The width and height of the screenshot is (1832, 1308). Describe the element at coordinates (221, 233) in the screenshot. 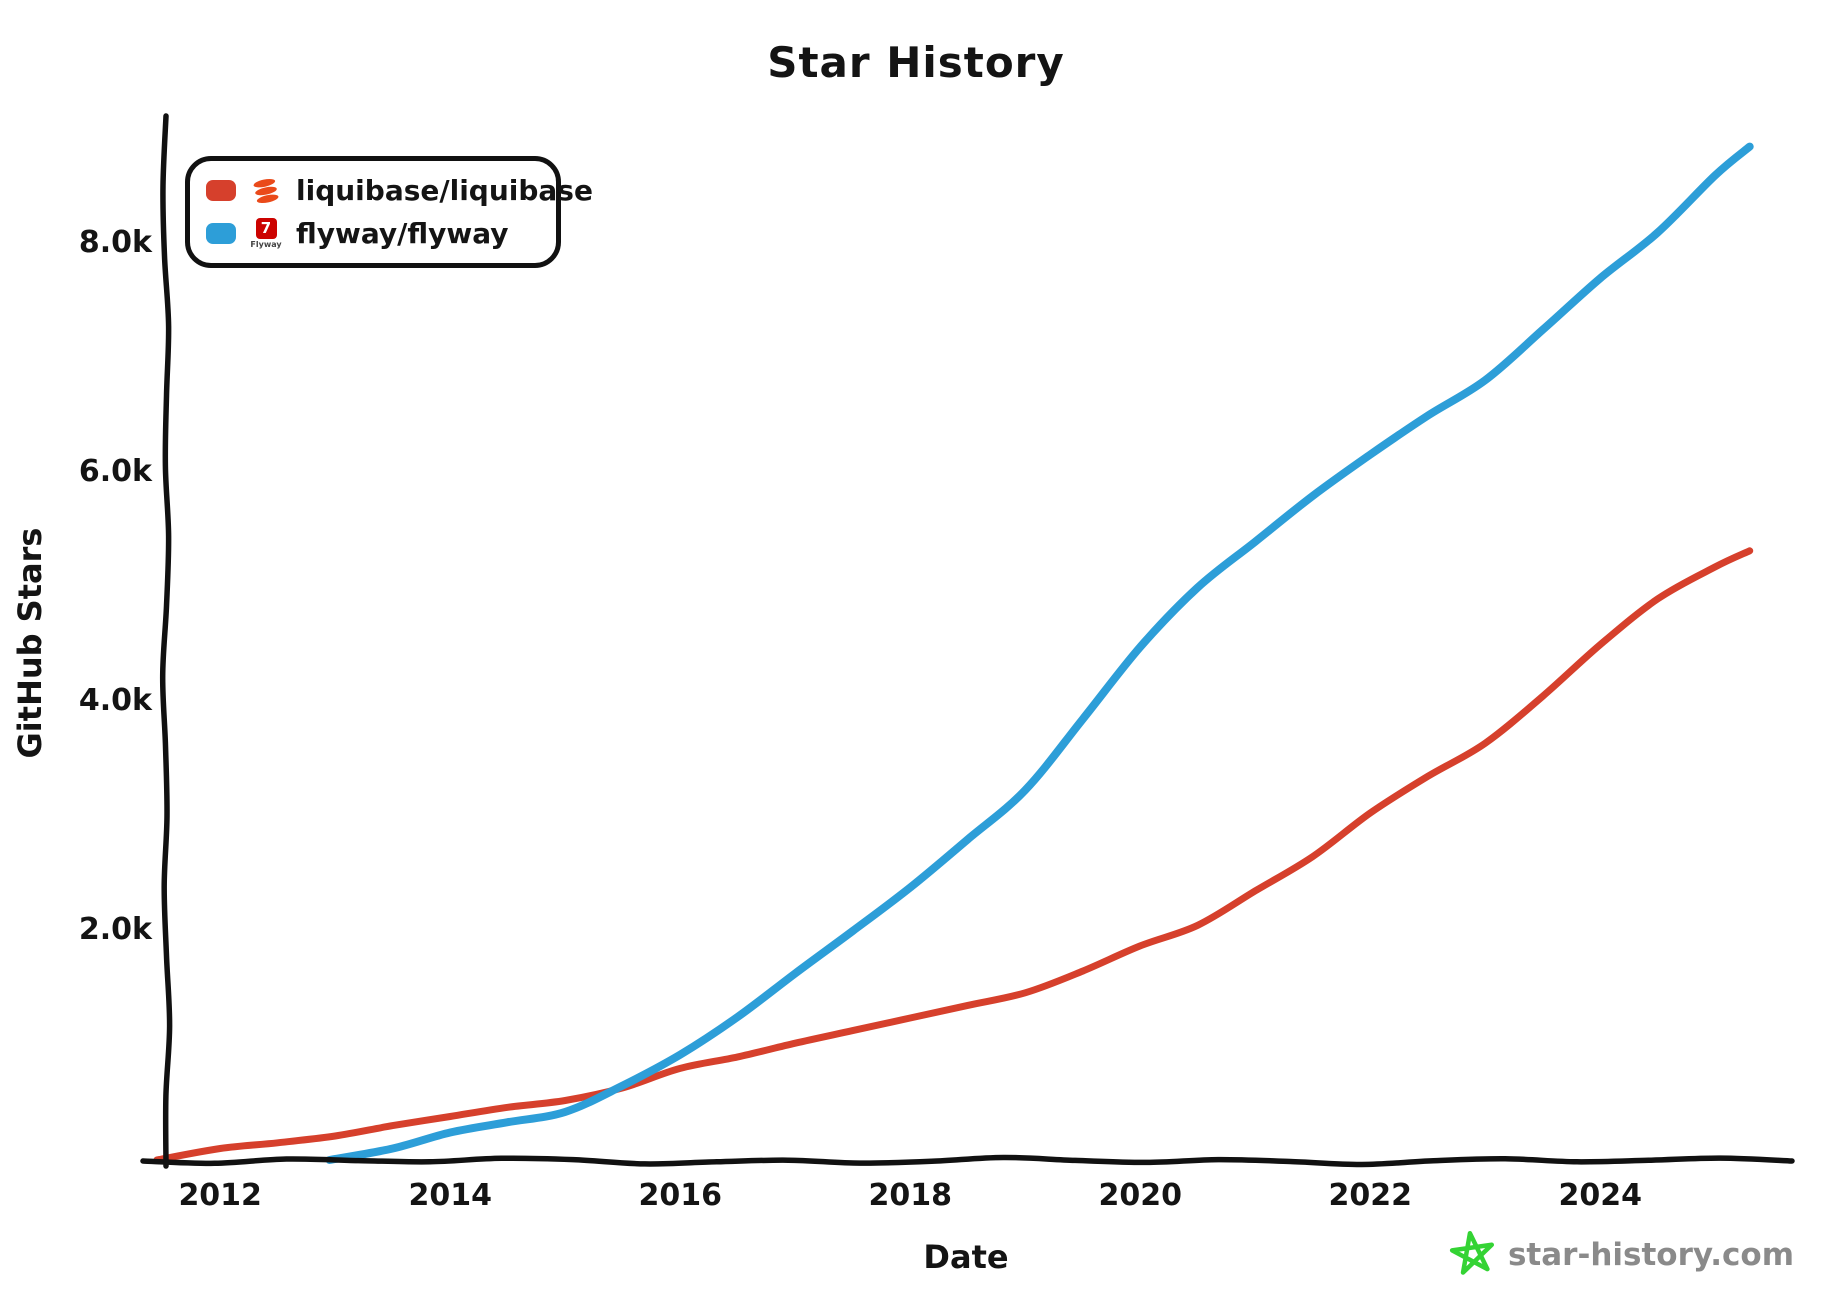

I see `flyway-color-swatch` at that location.